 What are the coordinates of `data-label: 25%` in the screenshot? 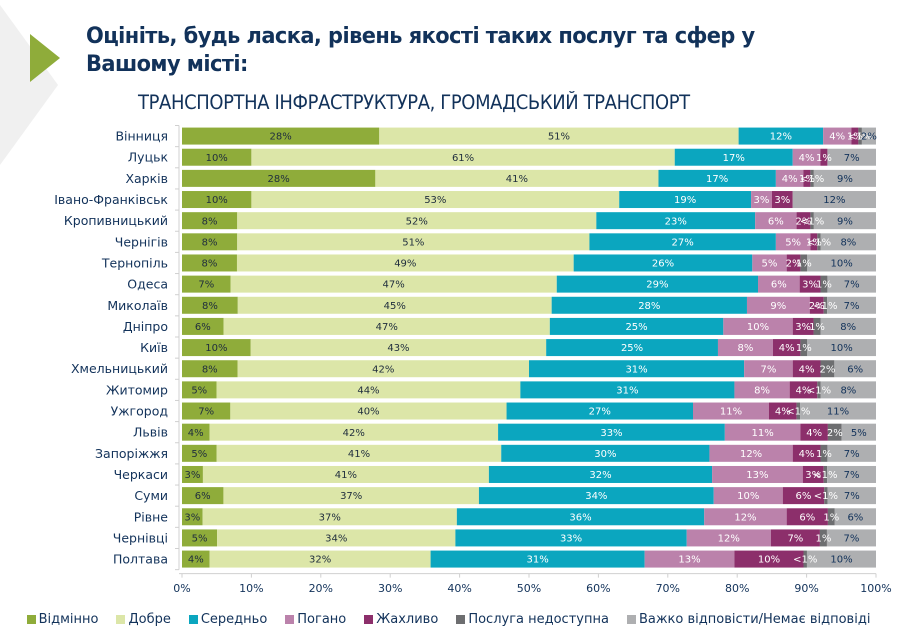 It's located at (636, 327).